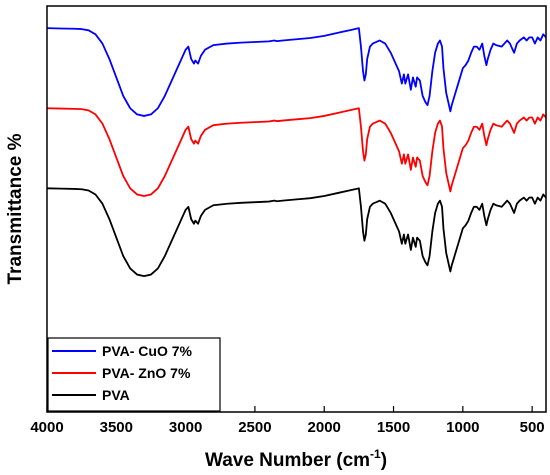 The height and width of the screenshot is (475, 550). Describe the element at coordinates (116, 395) in the screenshot. I see `legend-label-2: PVA` at that location.